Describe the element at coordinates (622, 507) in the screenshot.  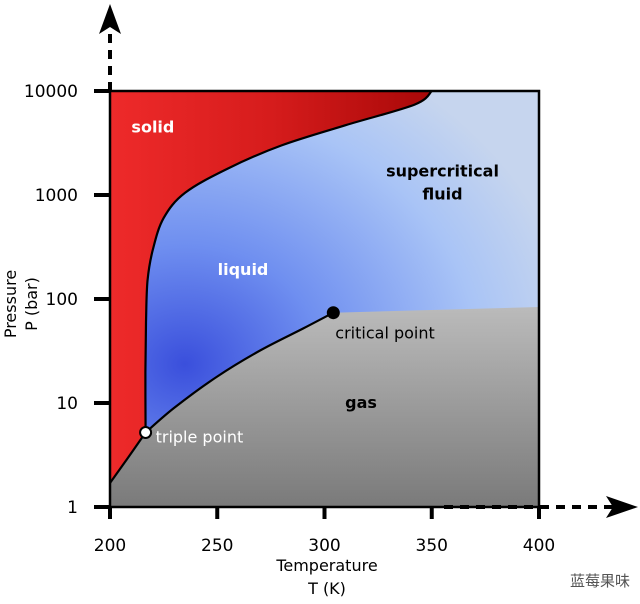
I see `x-axis-arrowhead` at that location.